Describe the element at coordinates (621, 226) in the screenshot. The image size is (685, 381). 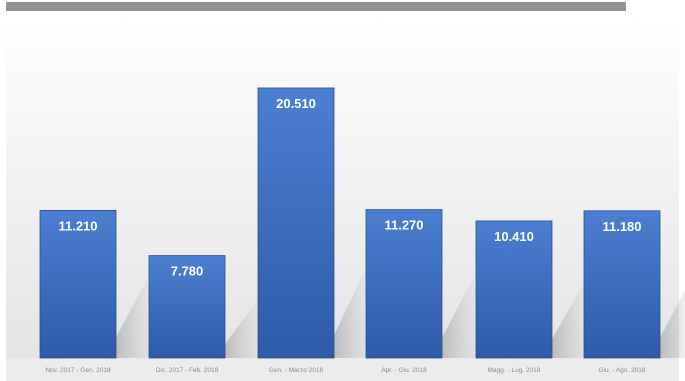
I see `bar-value-label: 11.180` at that location.